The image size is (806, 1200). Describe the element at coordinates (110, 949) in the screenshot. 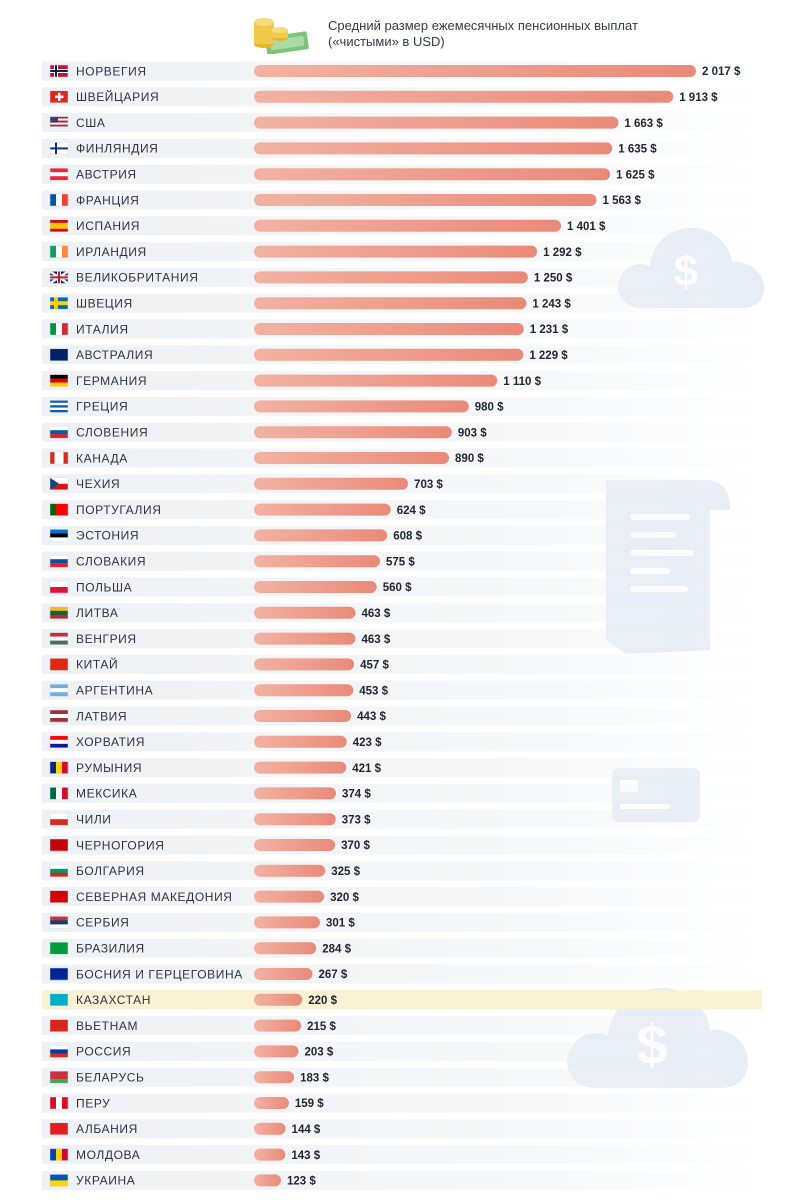

I see `country-label: БРАЗИЛИЯ` at that location.